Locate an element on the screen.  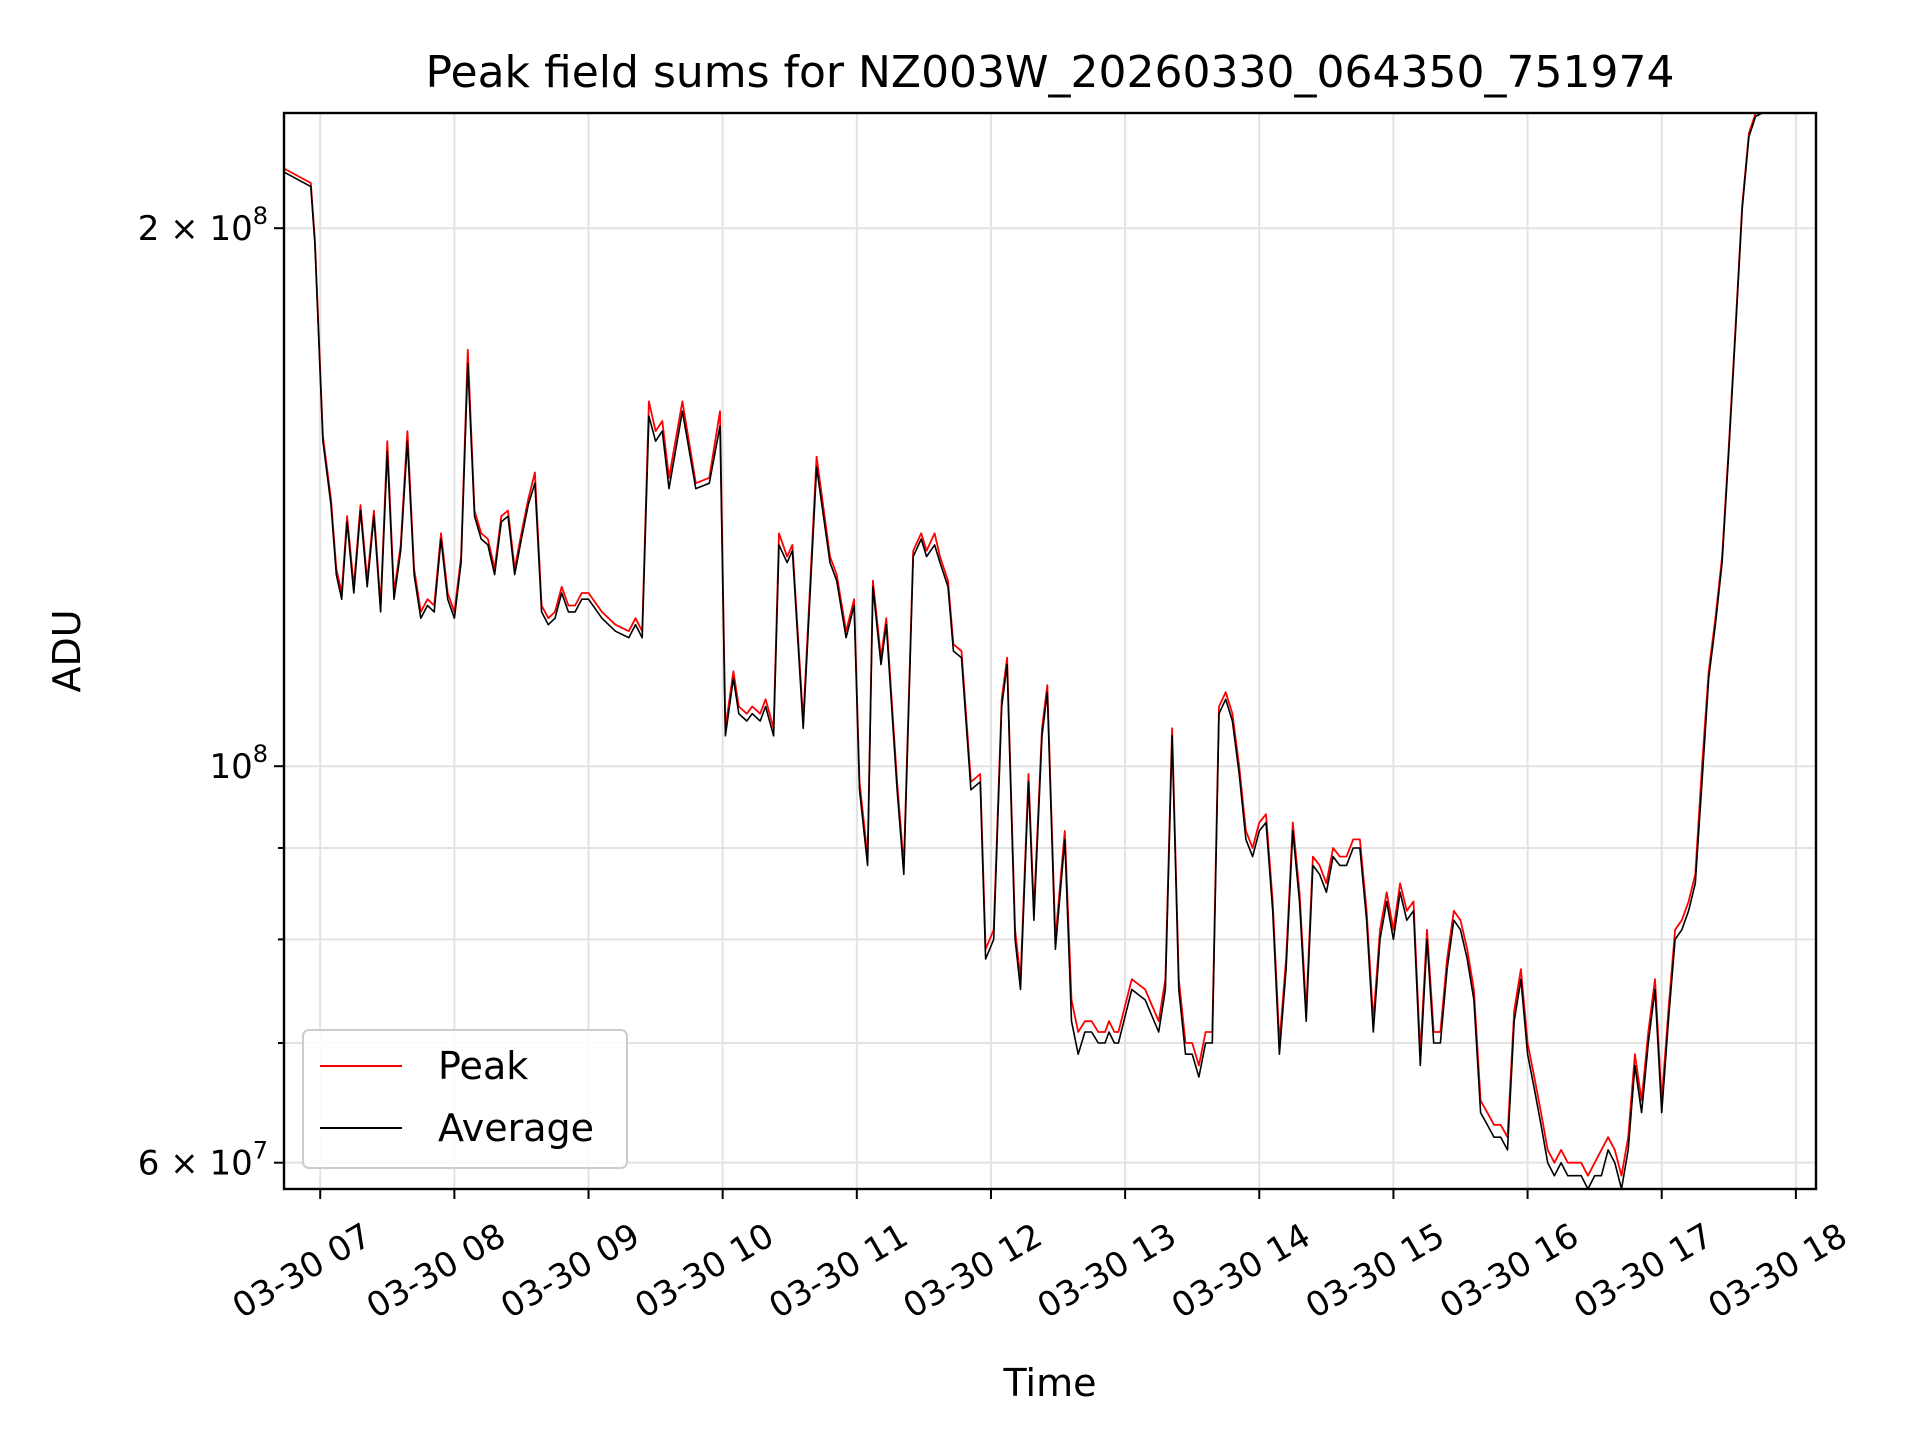
legend: Peak Average is located at coordinates (465, 1099).